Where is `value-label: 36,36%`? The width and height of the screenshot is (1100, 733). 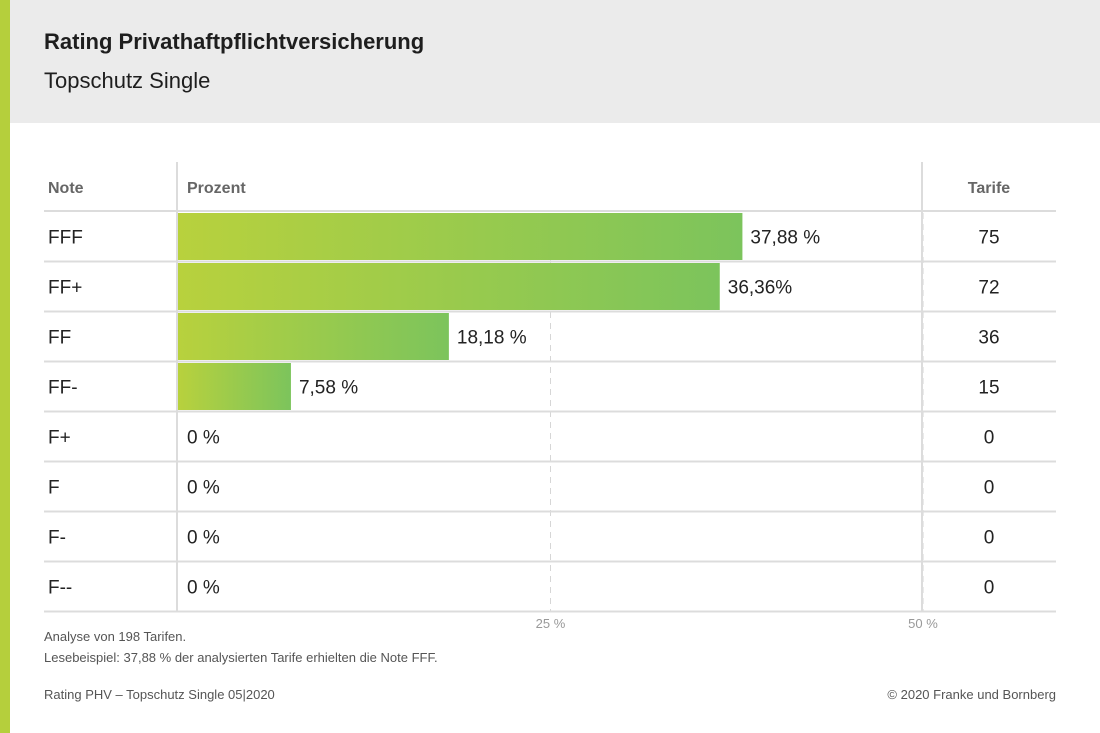
value-label: 36,36% is located at coordinates (760, 288).